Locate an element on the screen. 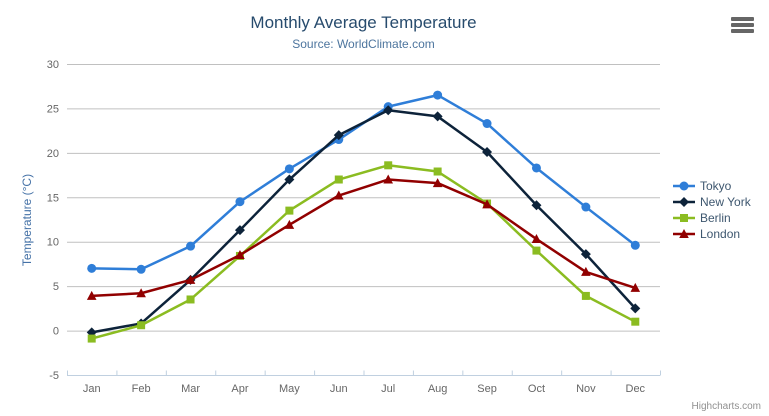  point-berlin-jan is located at coordinates (91, 338).